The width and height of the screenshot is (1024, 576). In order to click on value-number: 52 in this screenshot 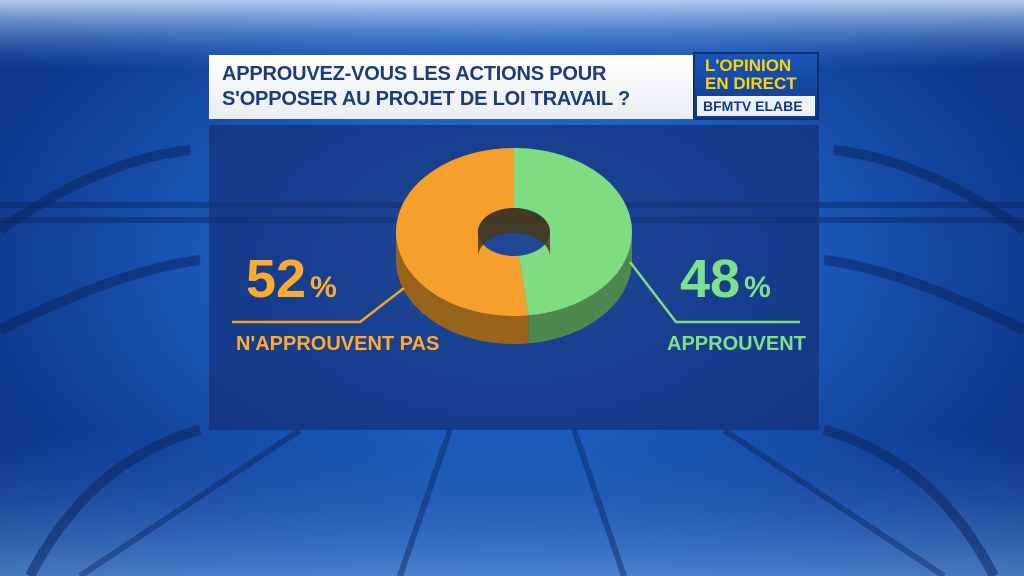, I will do `click(276, 279)`.